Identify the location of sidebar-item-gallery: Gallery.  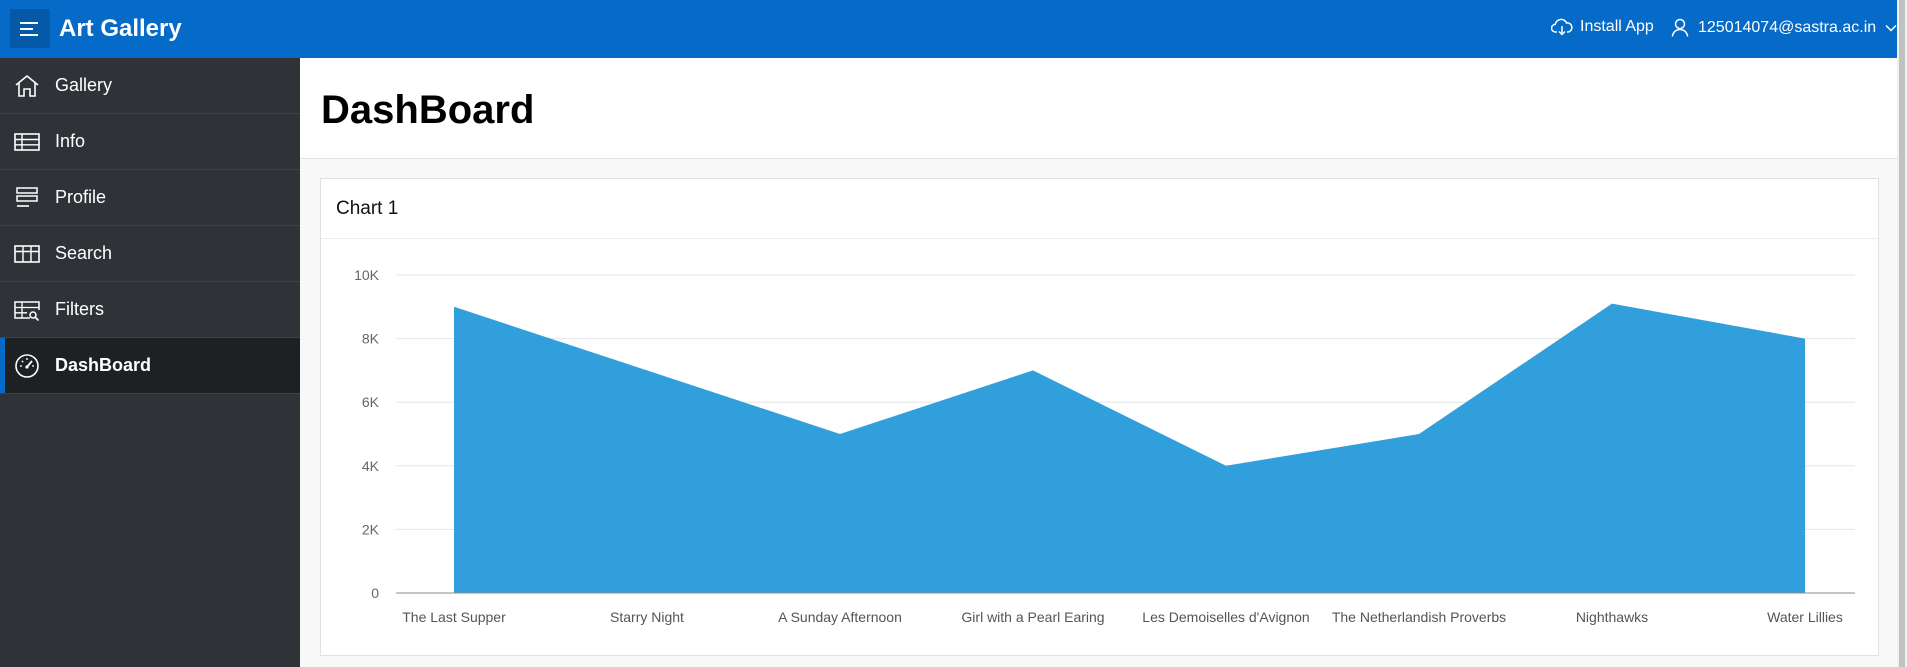
(150, 86).